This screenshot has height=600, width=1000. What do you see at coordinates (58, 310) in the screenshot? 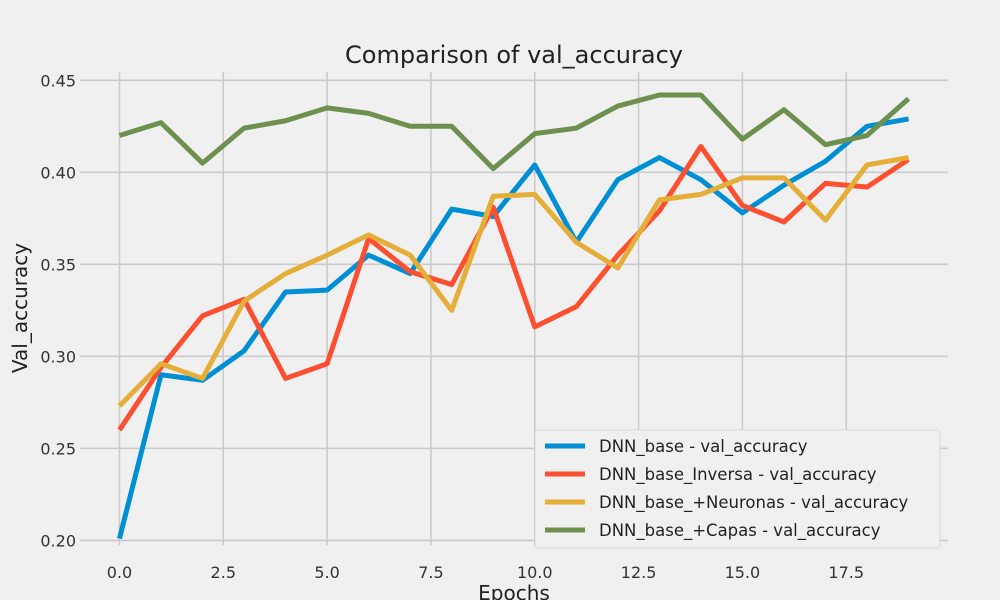
I see `y-tick-labels: 0.20 0.25 0.30 0.35 0.40 0.45` at bounding box center [58, 310].